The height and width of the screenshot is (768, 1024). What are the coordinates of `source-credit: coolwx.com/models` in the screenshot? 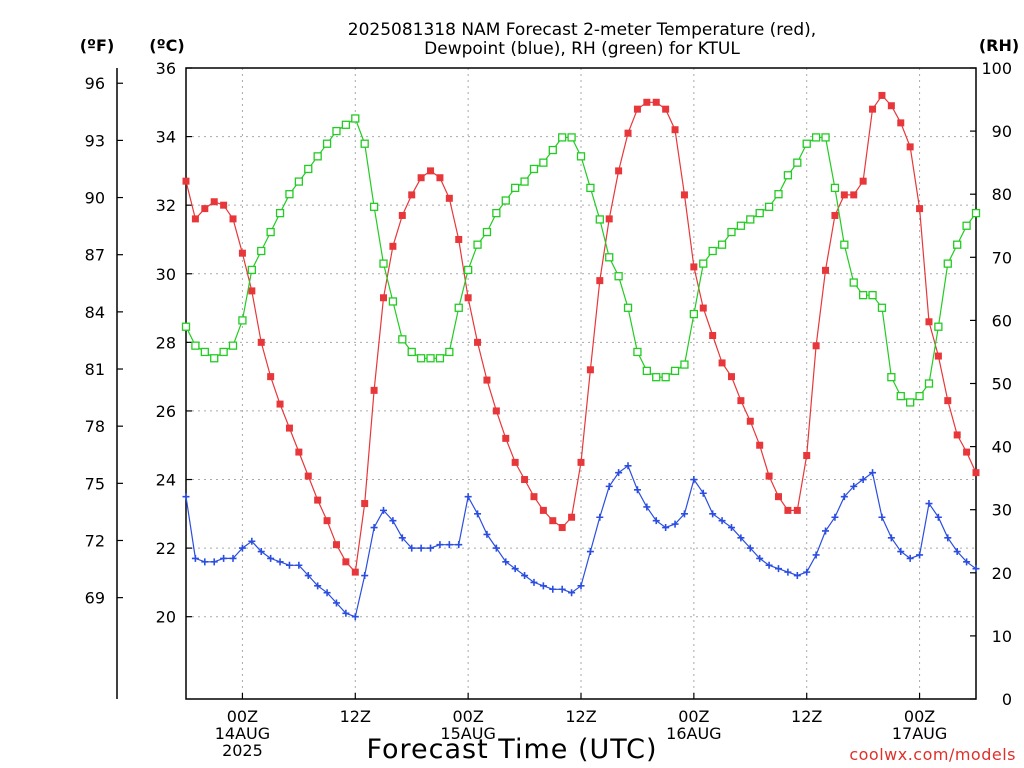 It's located at (932, 754).